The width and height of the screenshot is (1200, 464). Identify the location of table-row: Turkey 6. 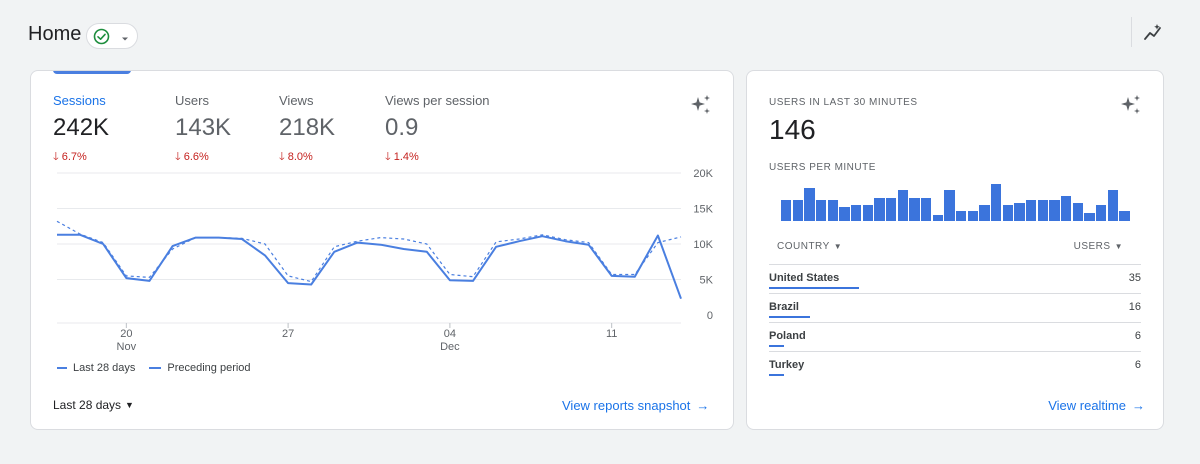
(955, 366).